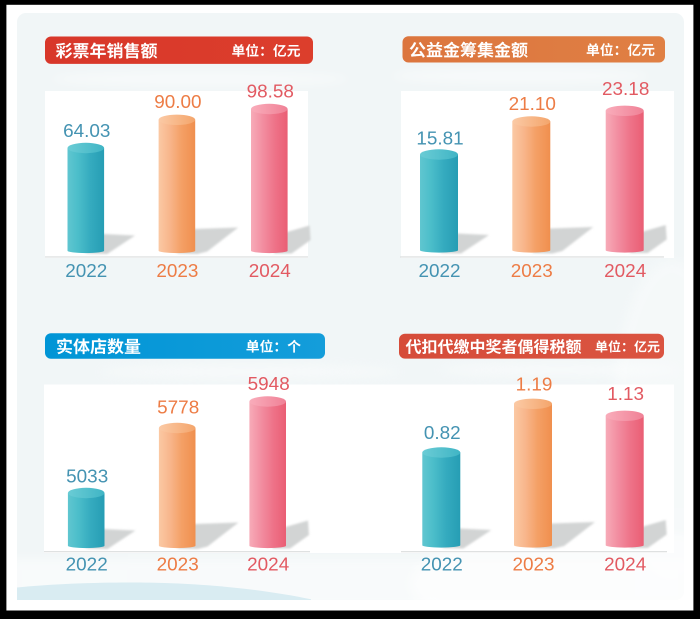 Image resolution: width=700 pixels, height=619 pixels. I want to click on svg-text: 5778, so click(178, 408).